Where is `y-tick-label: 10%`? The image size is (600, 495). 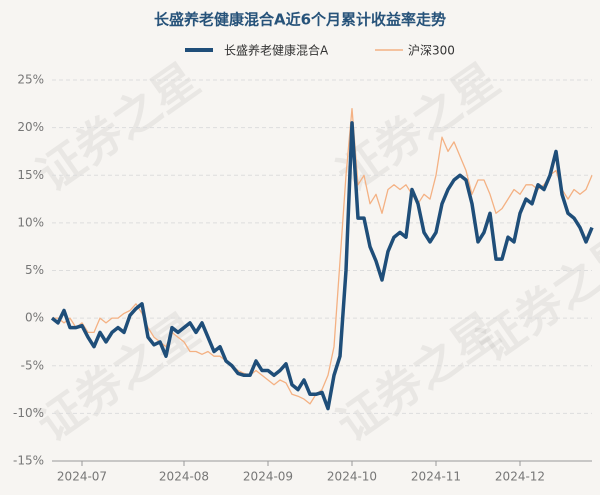
y-tick-label: 10% is located at coordinates (30, 222).